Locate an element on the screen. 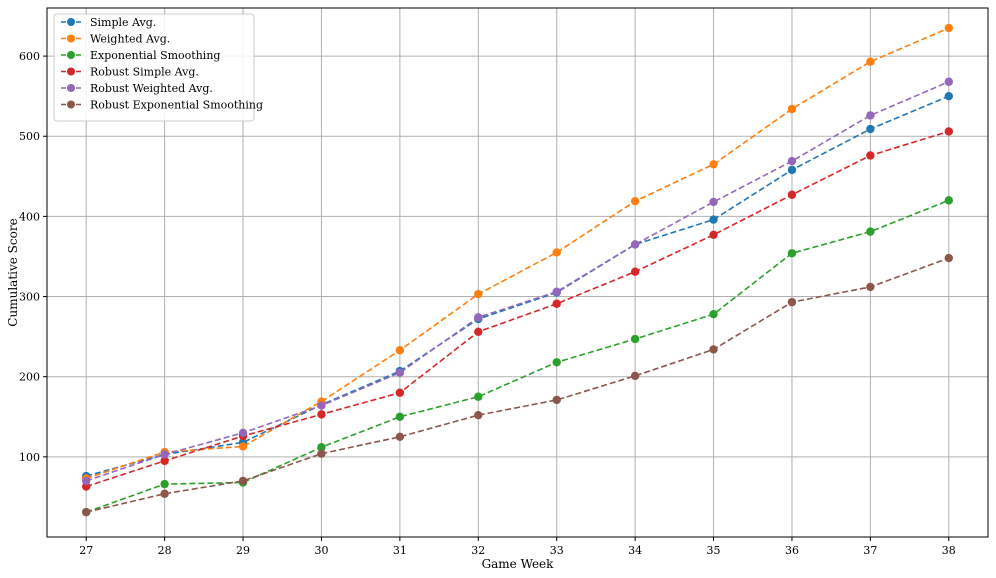 This screenshot has width=996, height=578. legend-label: Robust Weighted Avg. is located at coordinates (151, 88).